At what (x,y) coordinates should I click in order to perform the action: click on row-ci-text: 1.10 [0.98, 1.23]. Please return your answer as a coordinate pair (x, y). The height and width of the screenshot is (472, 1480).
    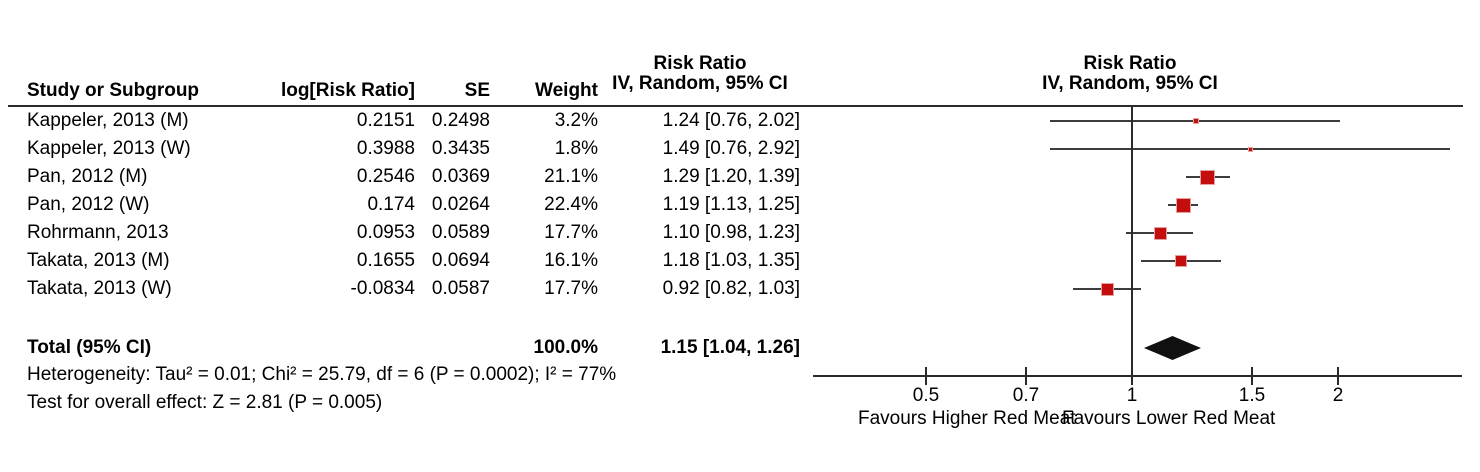
    Looking at the image, I should click on (731, 232).